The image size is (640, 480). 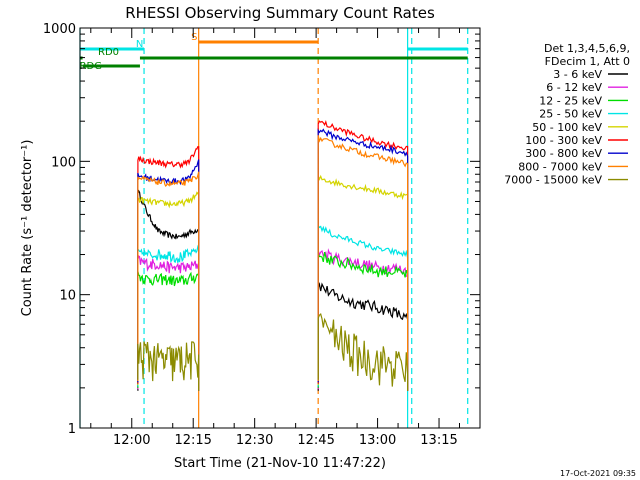 What do you see at coordinates (570, 100) in the screenshot?
I see `legend-entry-label: 12 - 25 keV` at bounding box center [570, 100].